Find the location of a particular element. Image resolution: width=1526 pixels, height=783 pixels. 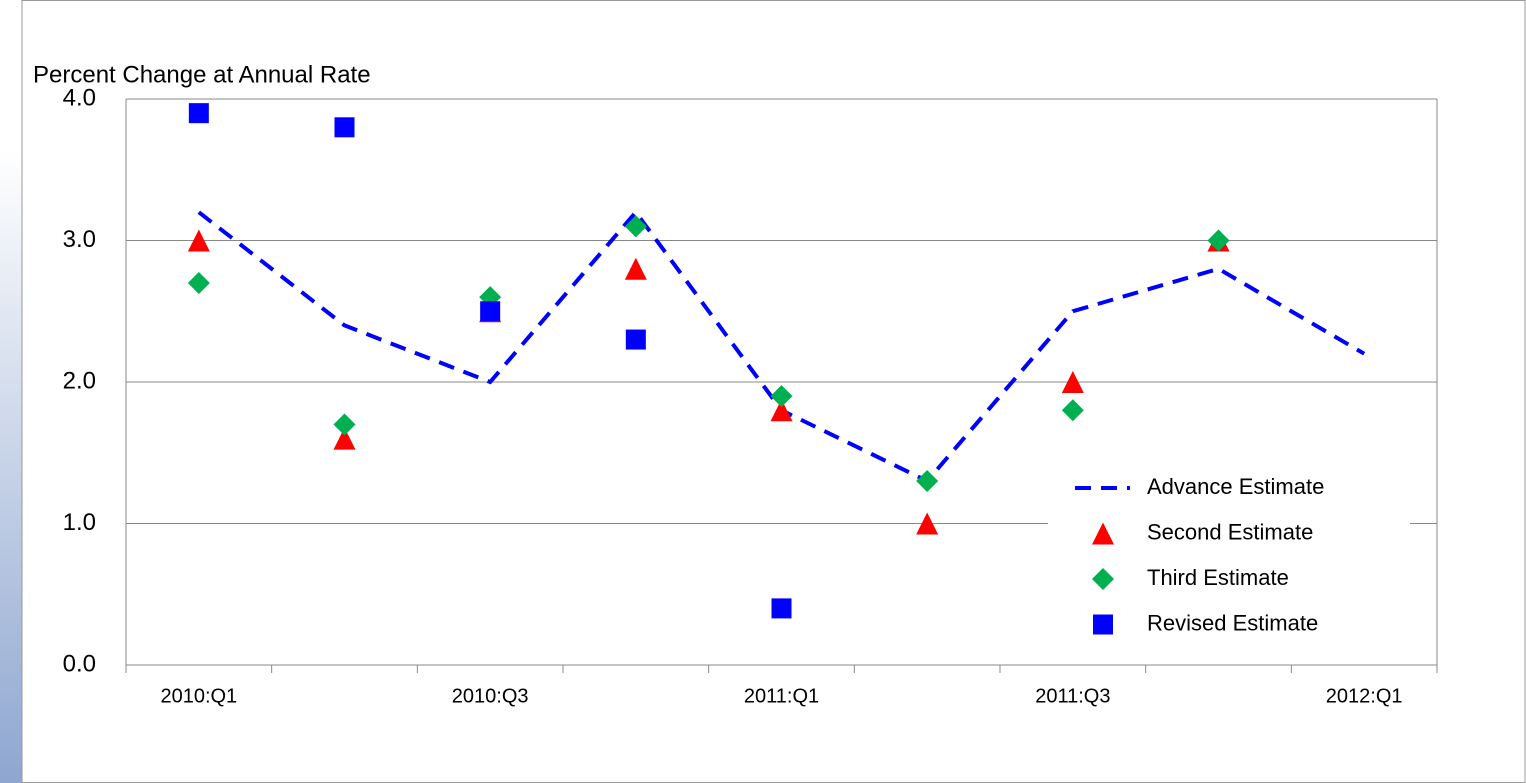

y-tick-label: 0.0 is located at coordinates (79, 663).